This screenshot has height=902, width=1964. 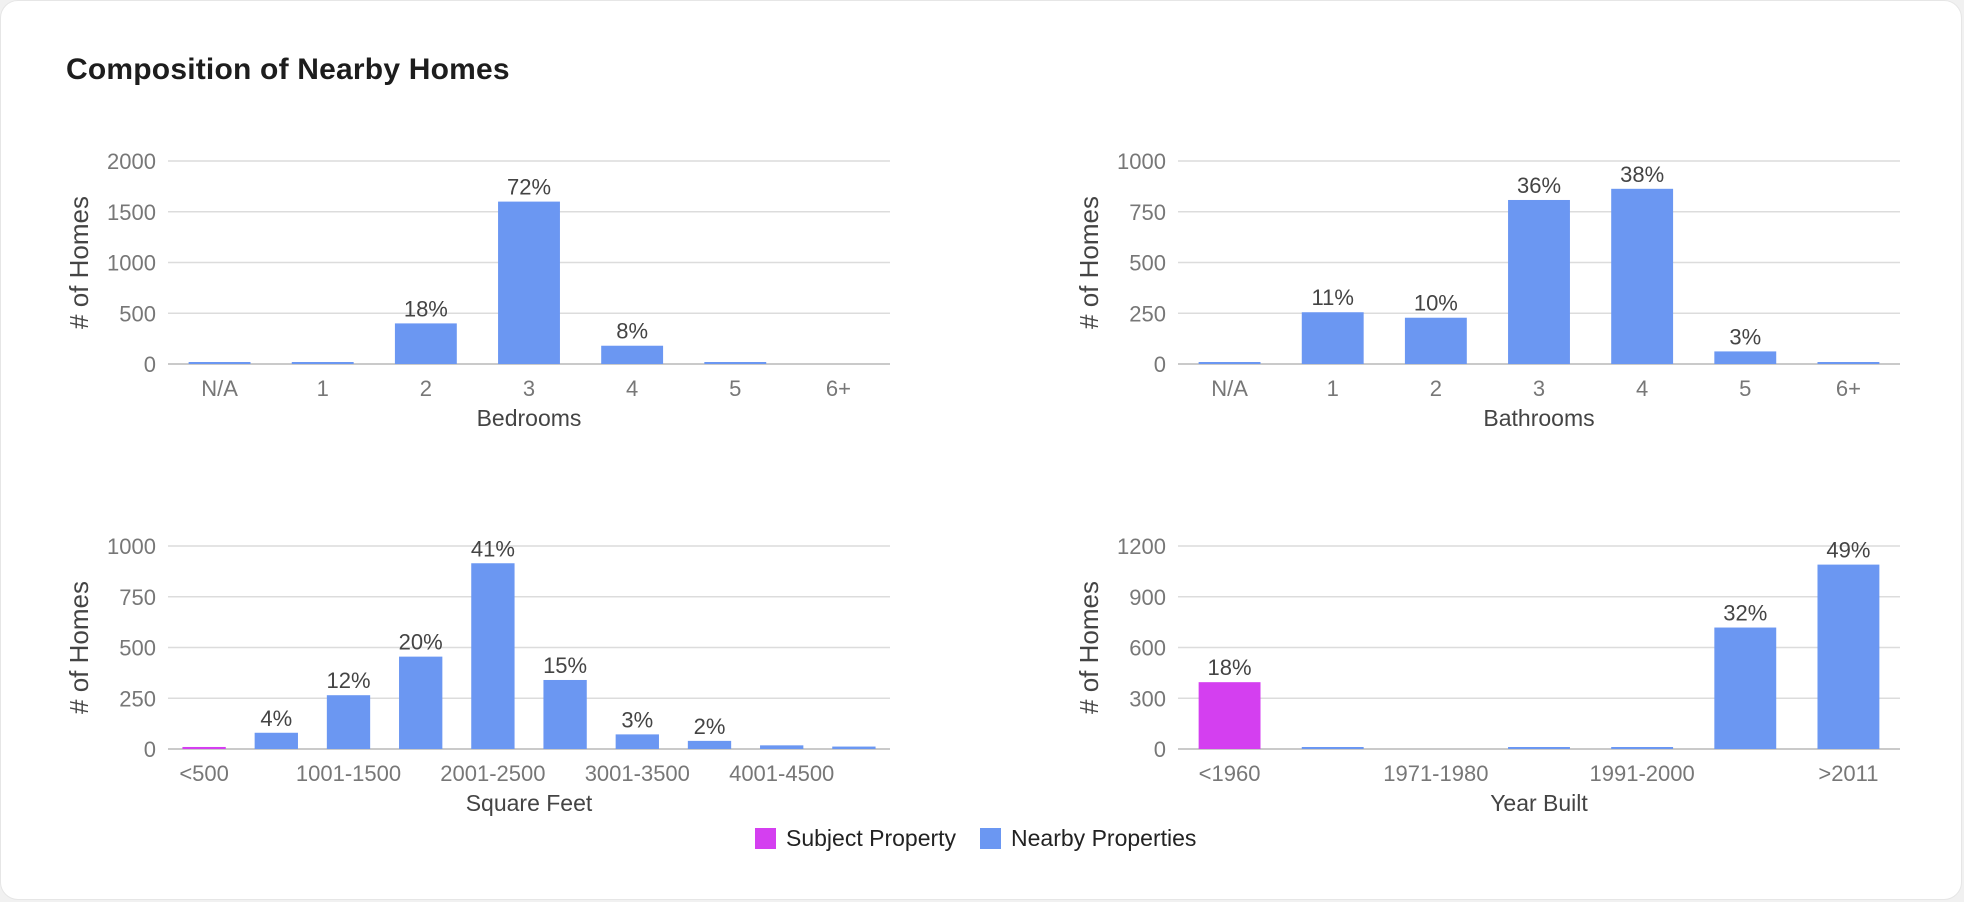 I want to click on data-label: 38%, so click(x=1642, y=174).